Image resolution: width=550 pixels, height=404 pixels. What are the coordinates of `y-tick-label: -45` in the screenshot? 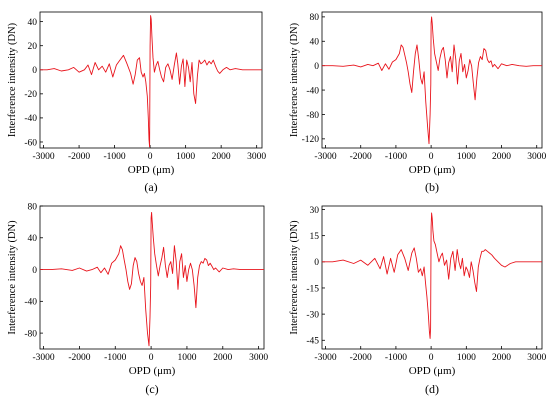 It's located at (312, 342).